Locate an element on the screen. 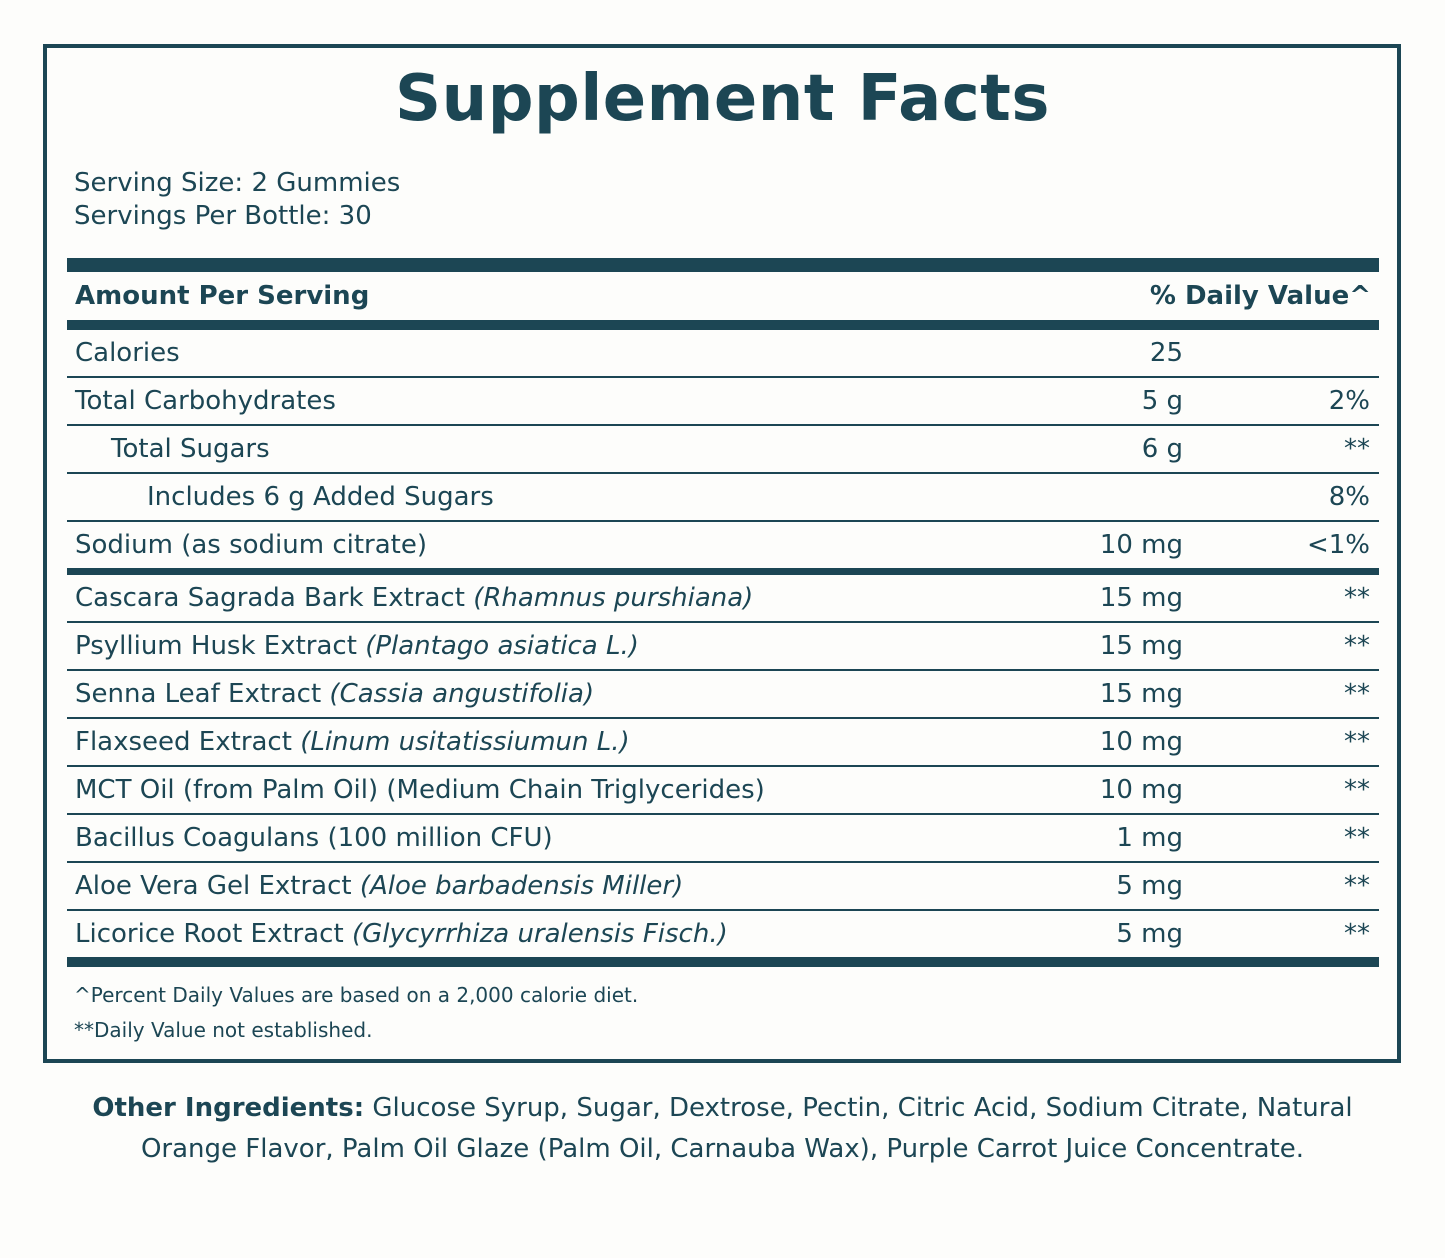  row-name: Total Carbohydrates is located at coordinates (205, 401).